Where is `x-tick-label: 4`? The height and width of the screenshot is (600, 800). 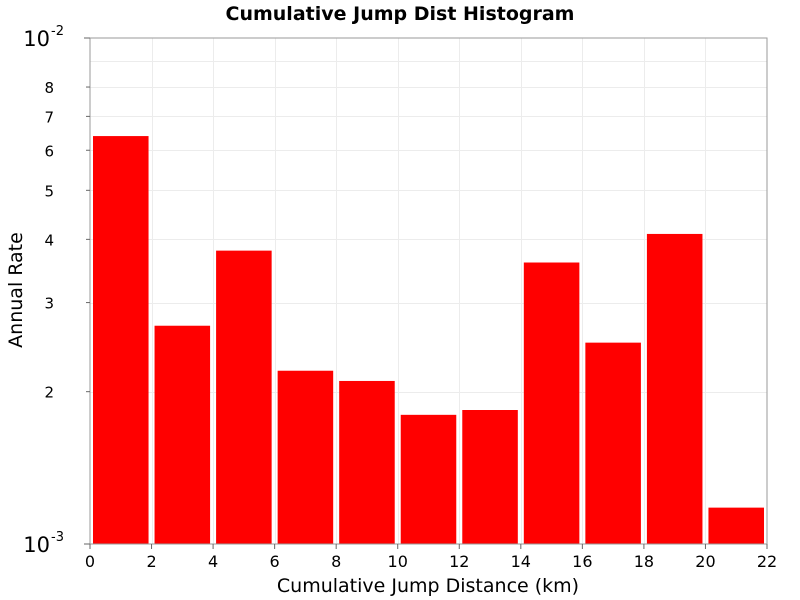 x-tick-label: 4 is located at coordinates (213, 561).